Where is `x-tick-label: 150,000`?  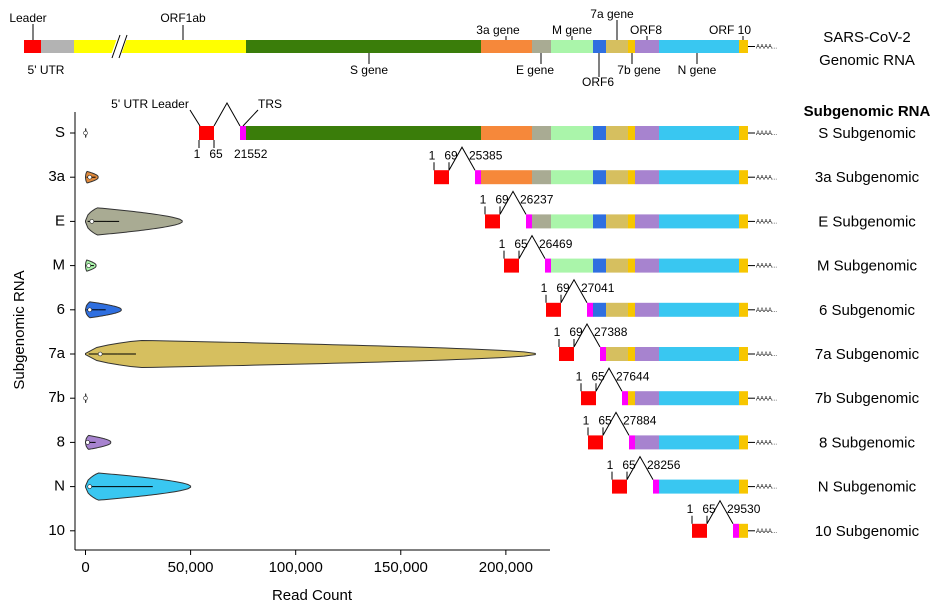
x-tick-label: 150,000 is located at coordinates (401, 567).